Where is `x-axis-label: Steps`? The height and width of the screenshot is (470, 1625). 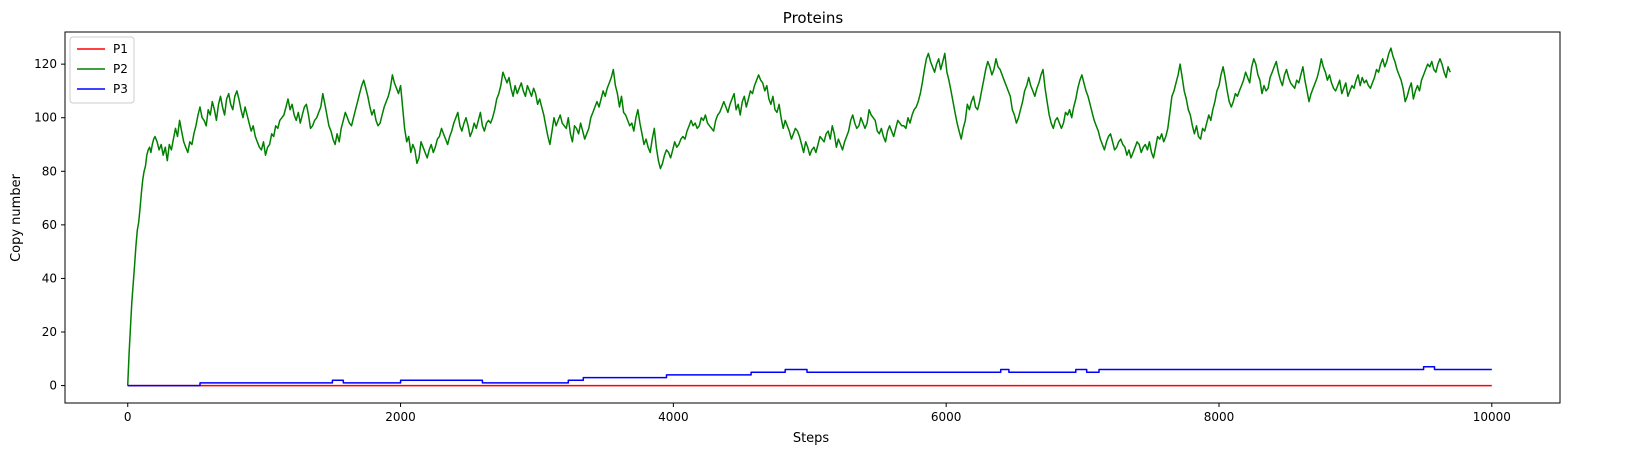 x-axis-label: Steps is located at coordinates (811, 438).